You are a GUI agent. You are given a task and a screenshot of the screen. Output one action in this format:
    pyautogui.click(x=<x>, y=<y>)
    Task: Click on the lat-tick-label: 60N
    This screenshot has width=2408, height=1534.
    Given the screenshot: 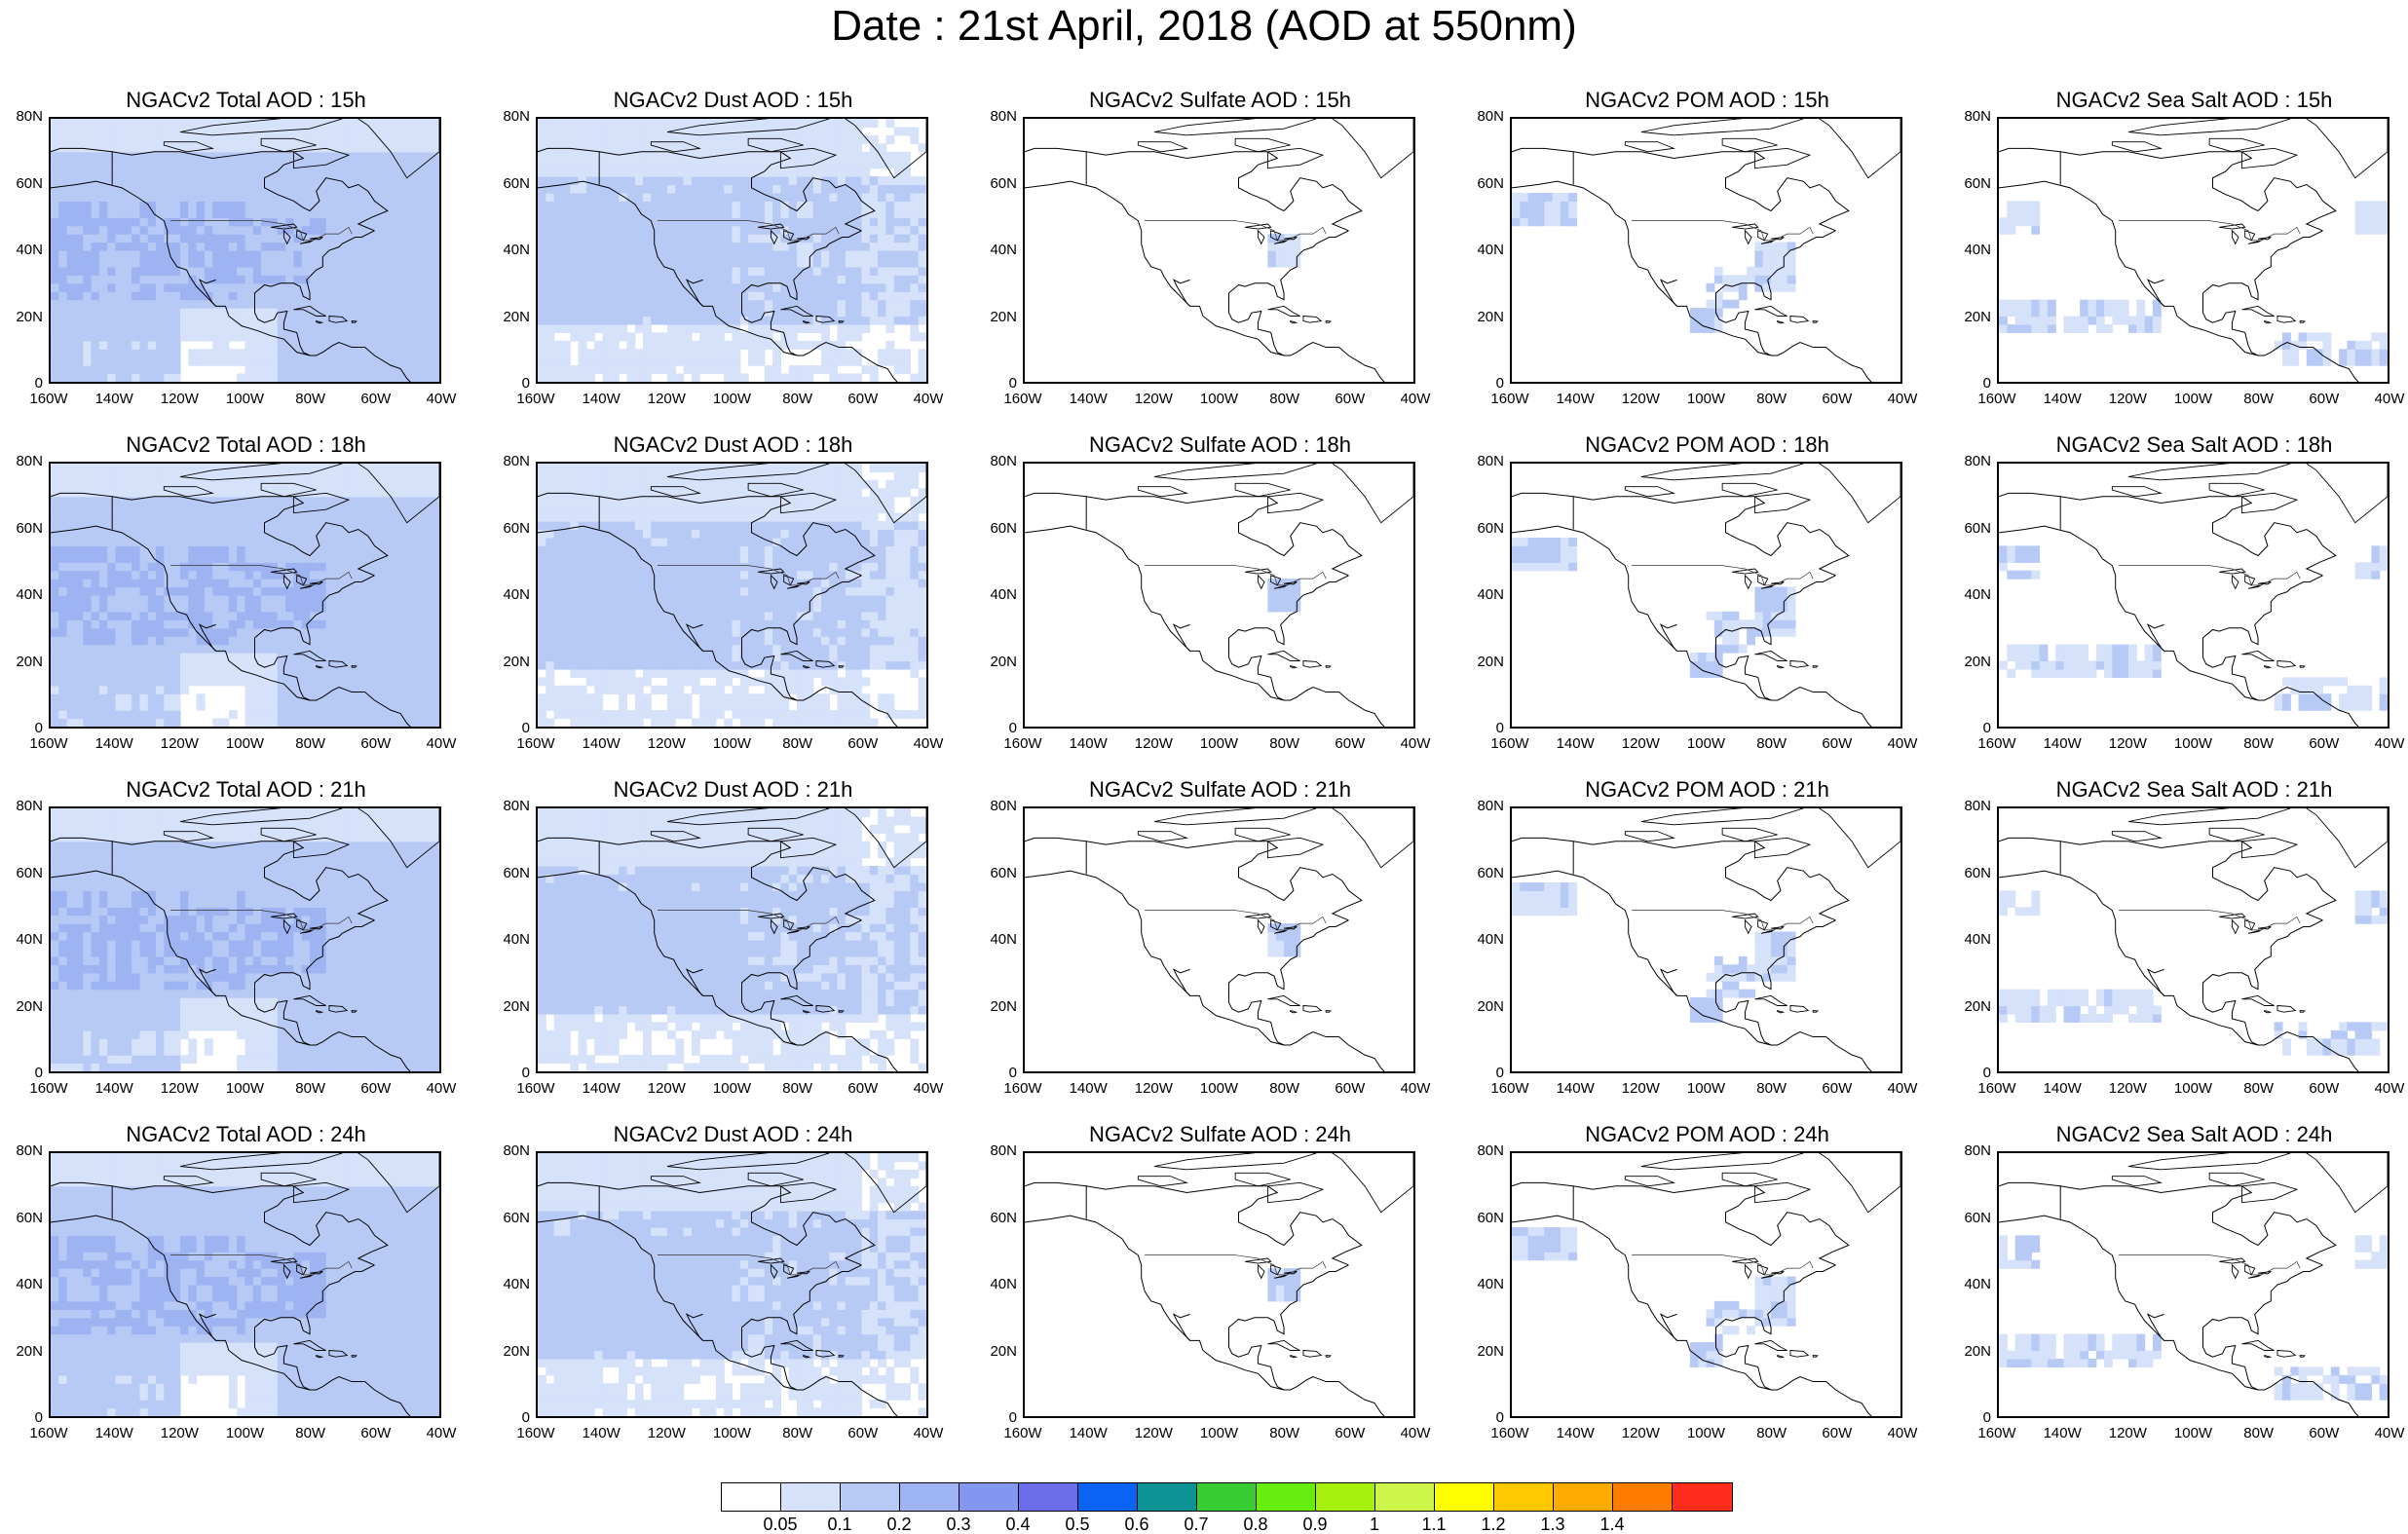 What is the action you would take?
    pyautogui.click(x=998, y=184)
    